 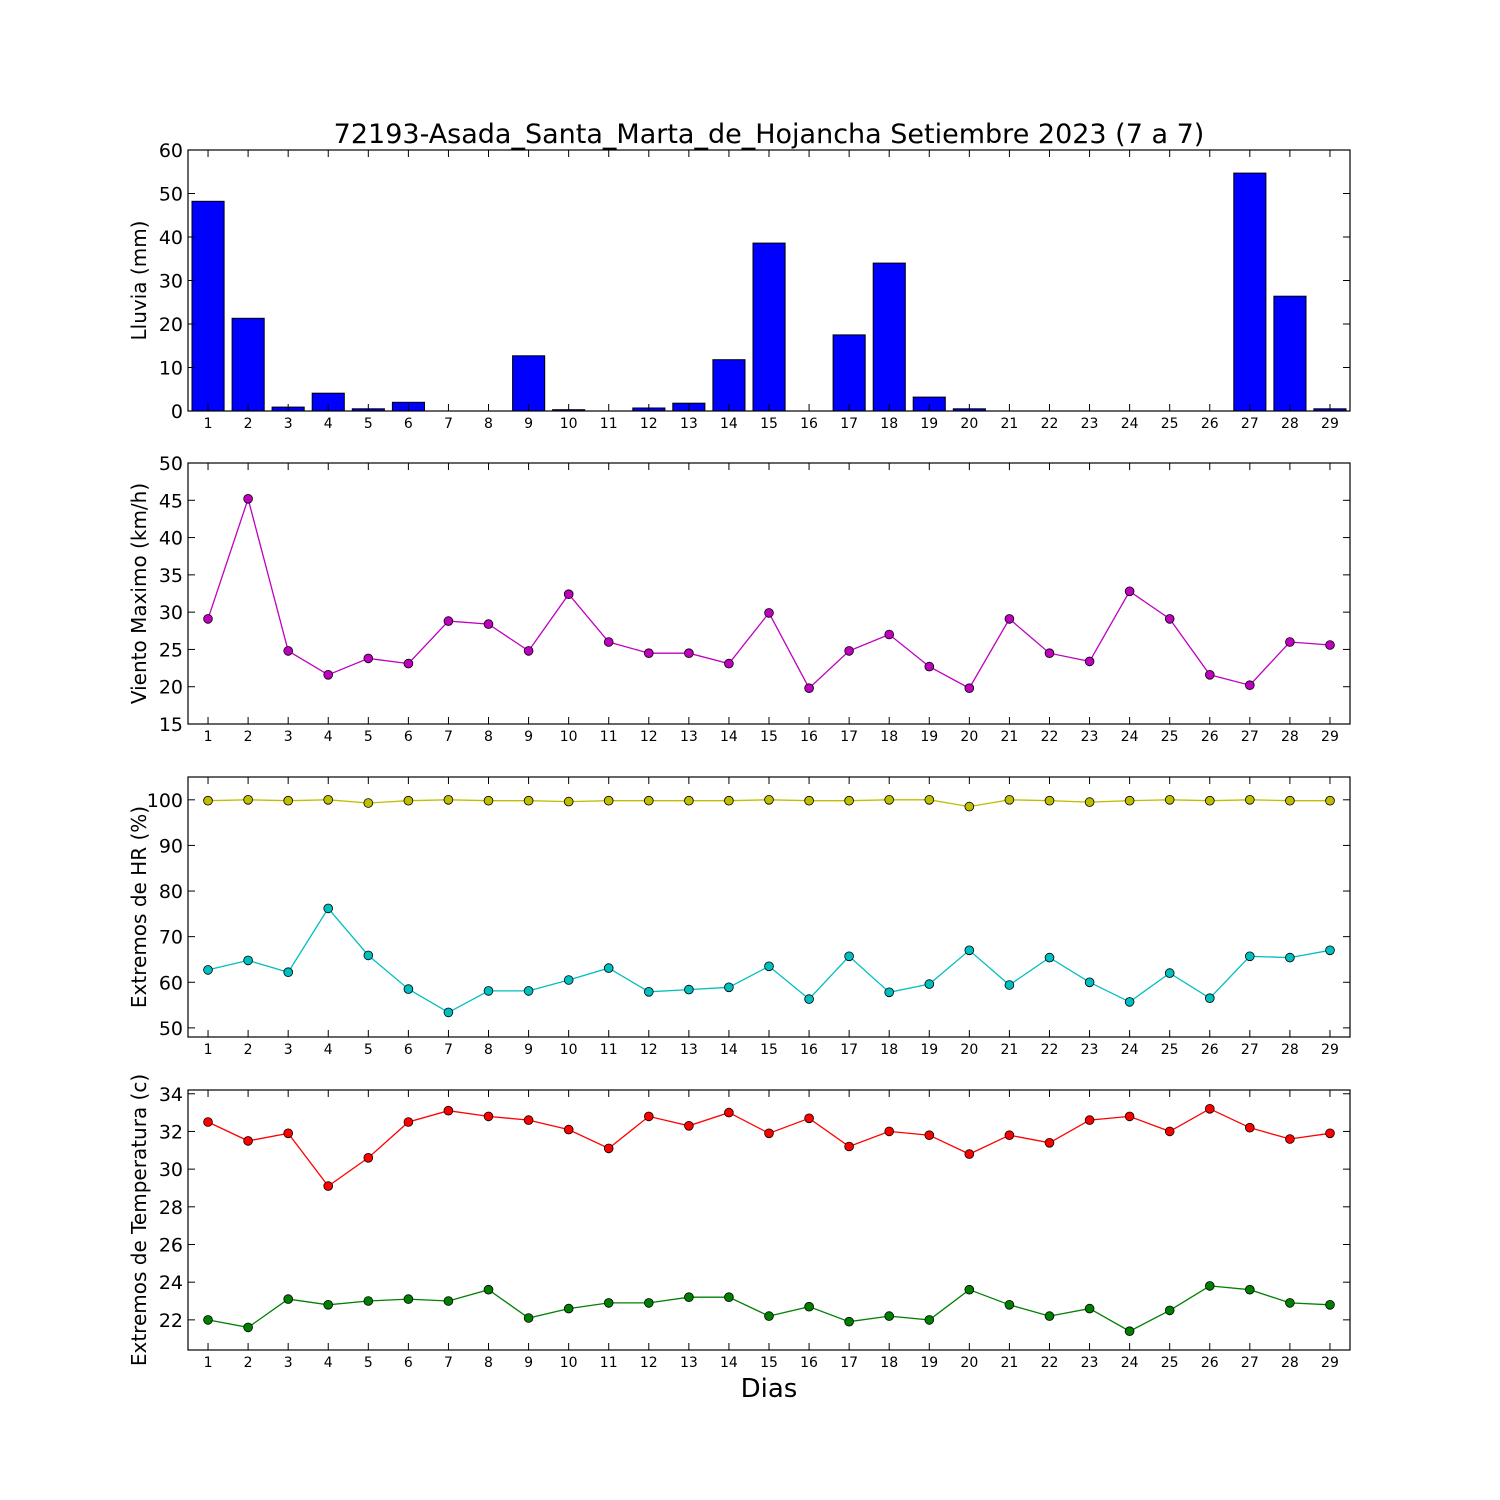 What do you see at coordinates (849, 737) in the screenshot?
I see `x-tick-label: 17` at bounding box center [849, 737].